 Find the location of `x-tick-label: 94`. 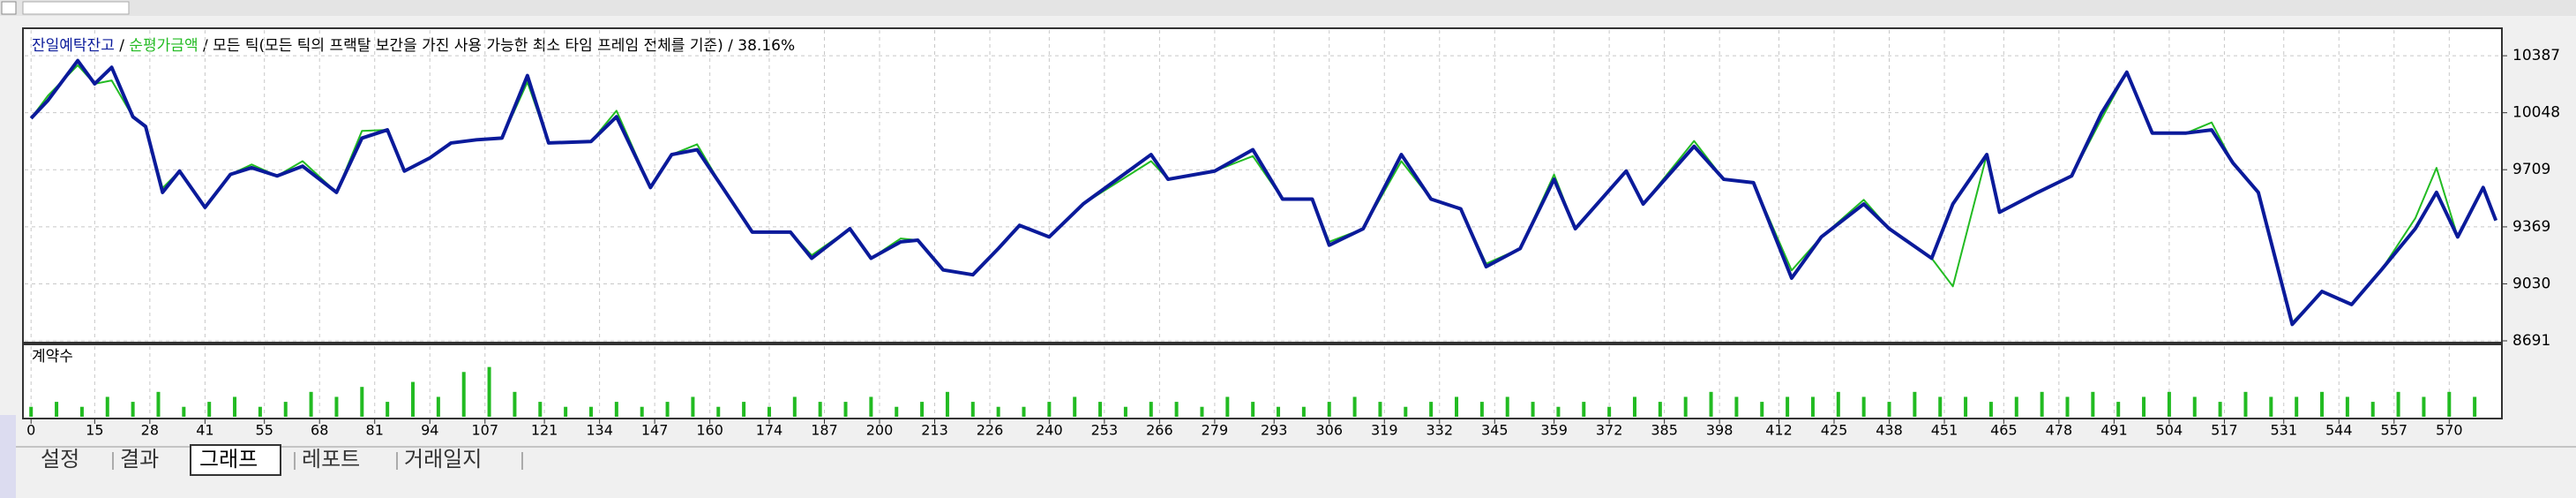

x-tick-label: 94 is located at coordinates (430, 430).